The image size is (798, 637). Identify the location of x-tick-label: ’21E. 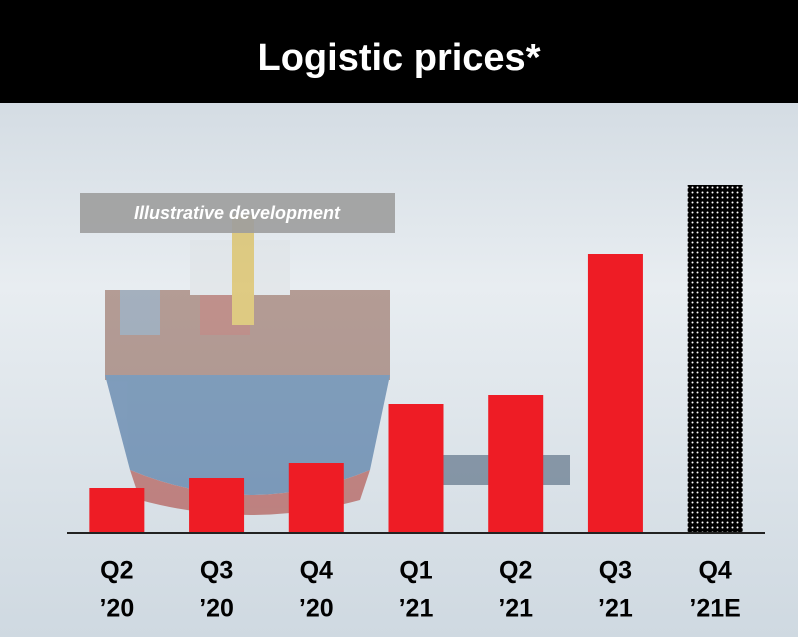
(714, 609).